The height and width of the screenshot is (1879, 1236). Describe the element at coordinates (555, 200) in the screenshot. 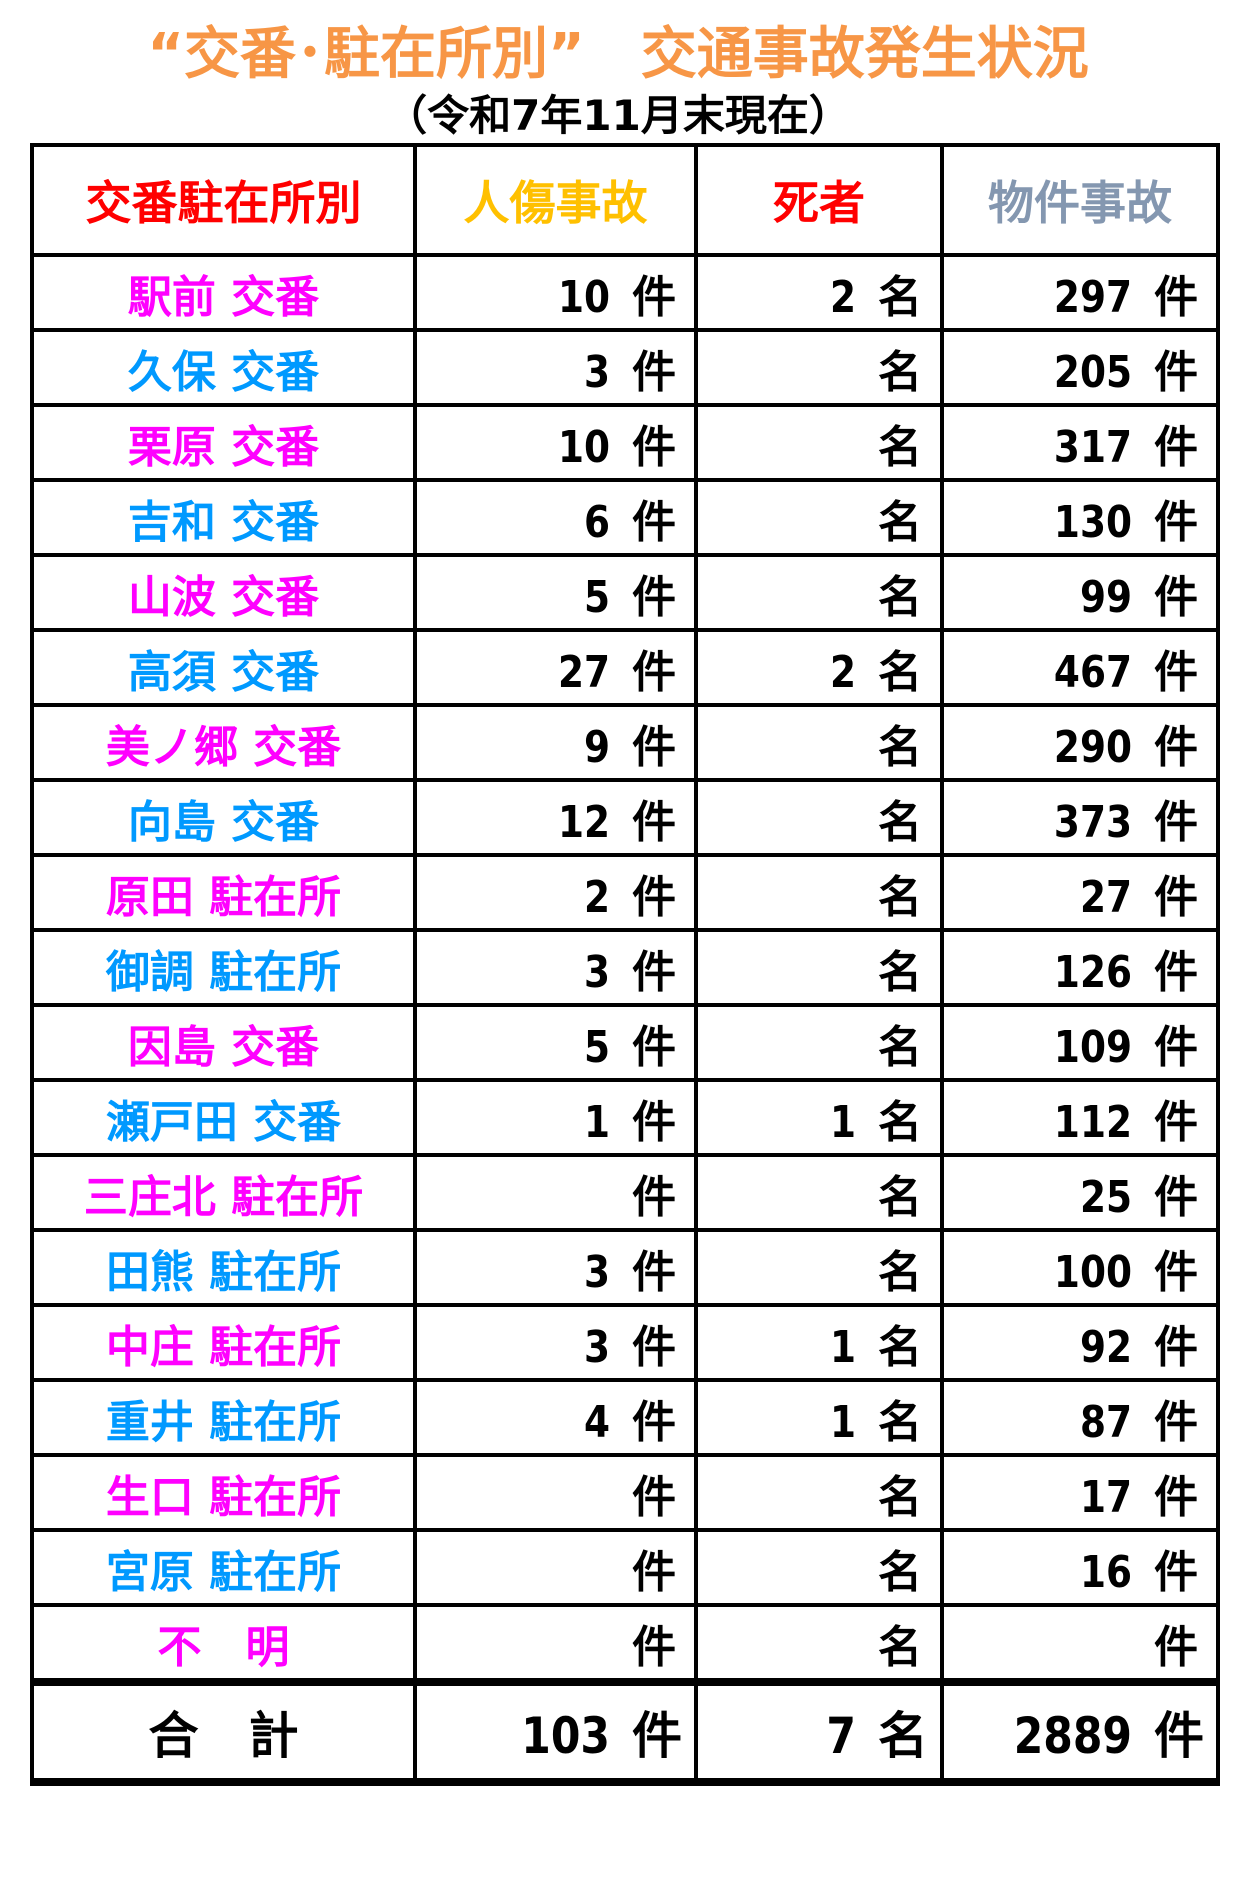

I see `header-injury-accidents: 人傷事故` at that location.